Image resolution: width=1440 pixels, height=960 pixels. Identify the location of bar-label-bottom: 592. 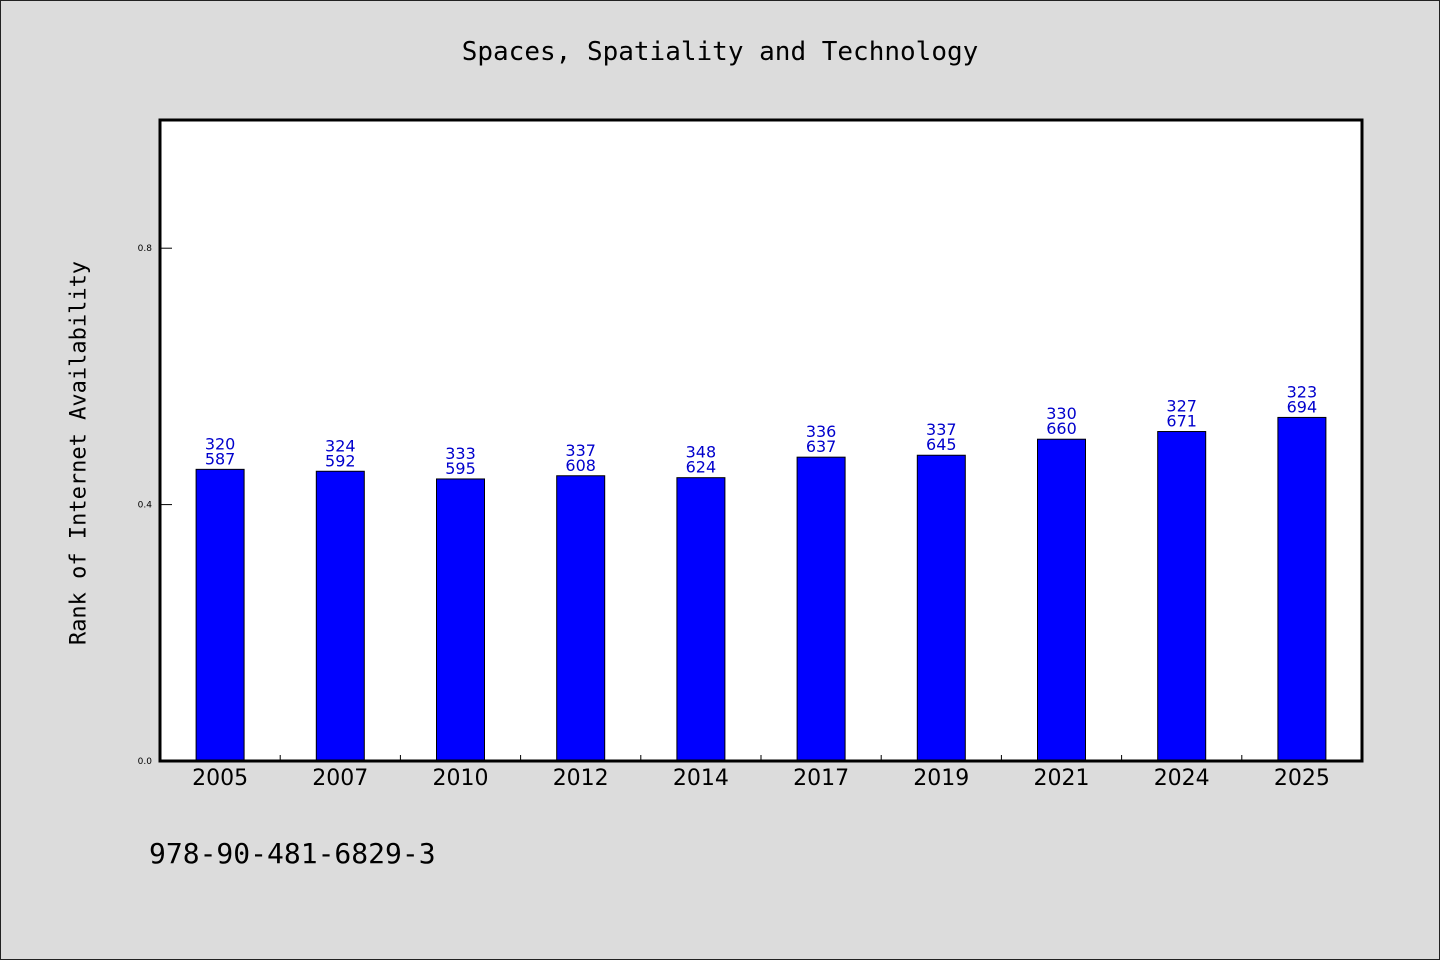
(340, 460).